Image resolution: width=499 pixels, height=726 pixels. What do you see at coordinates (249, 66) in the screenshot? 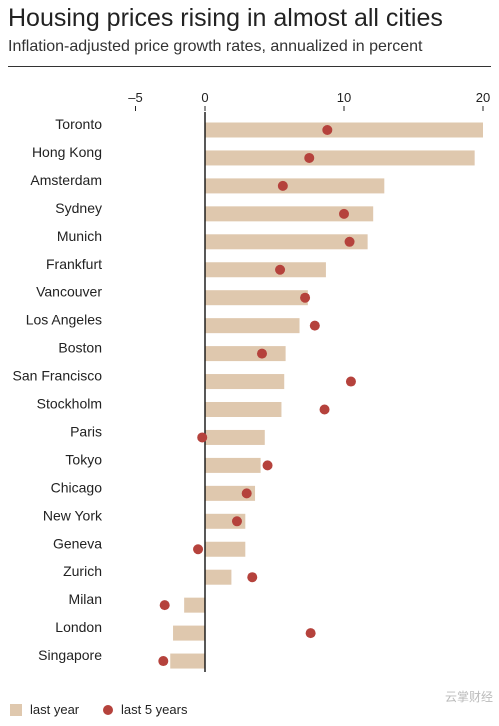
I see `title-divider` at bounding box center [249, 66].